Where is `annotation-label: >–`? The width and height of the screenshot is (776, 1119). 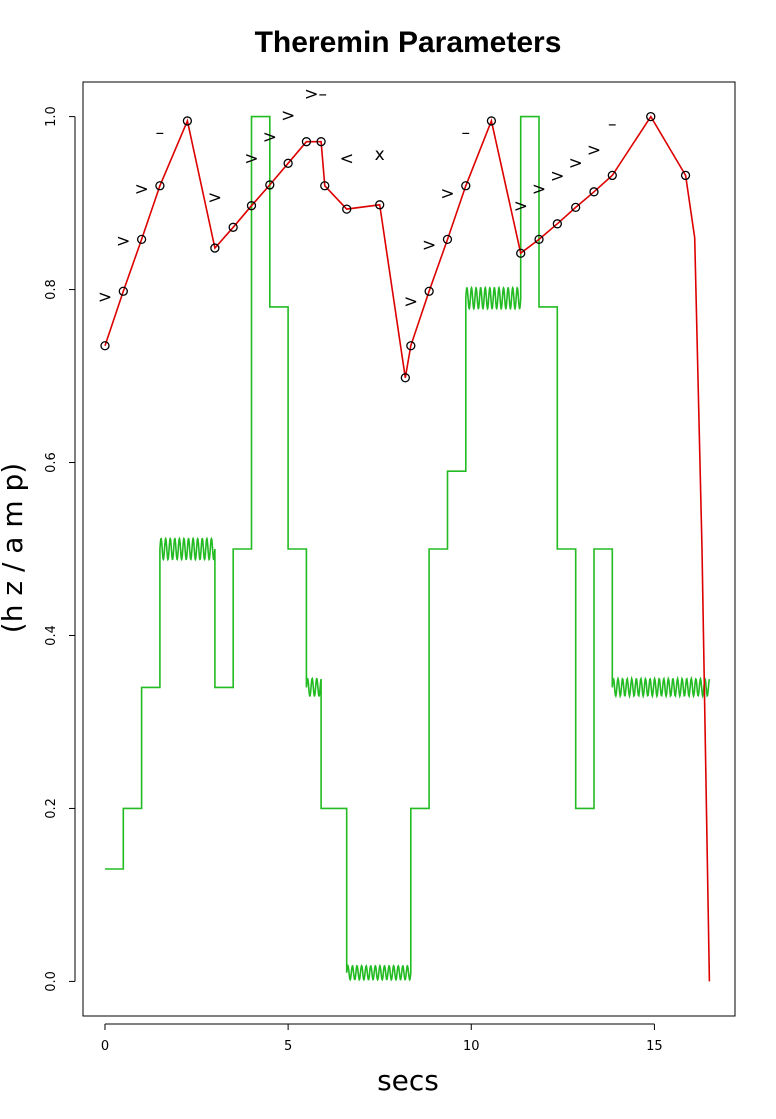
annotation-label: >– is located at coordinates (315, 94).